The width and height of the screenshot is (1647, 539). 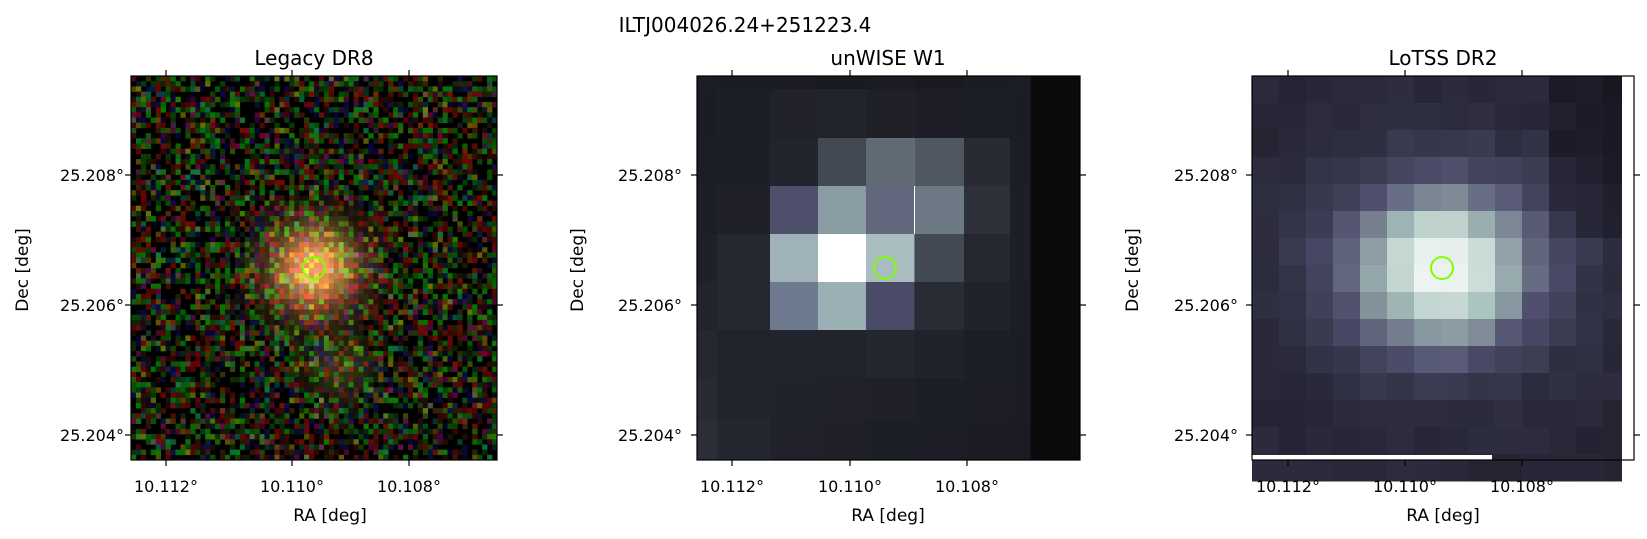 I want to click on panel-title: LoTSS DR2, so click(x=1442, y=58).